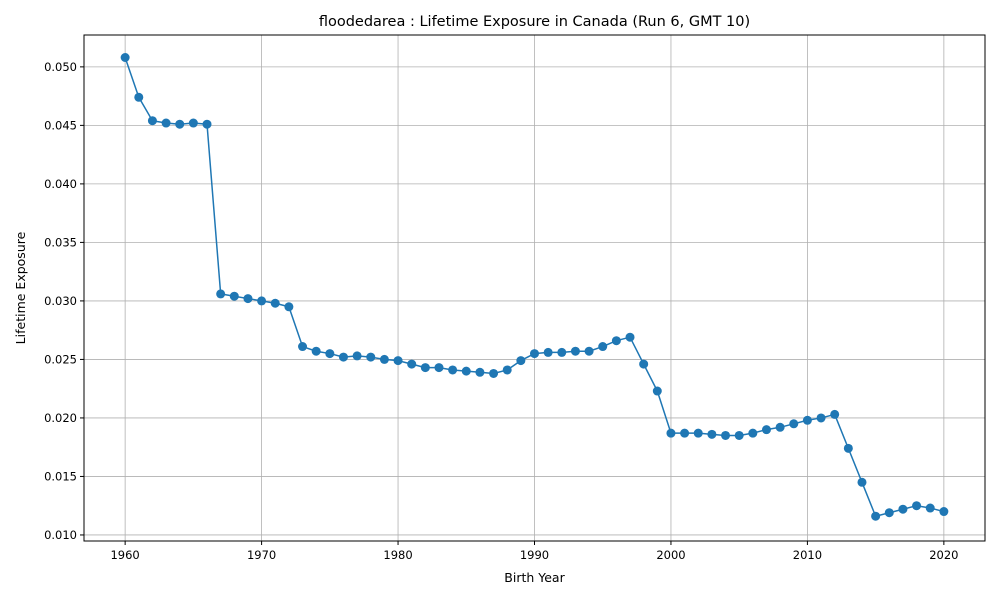  I want to click on y-tick-label: 0.035, so click(60, 242).